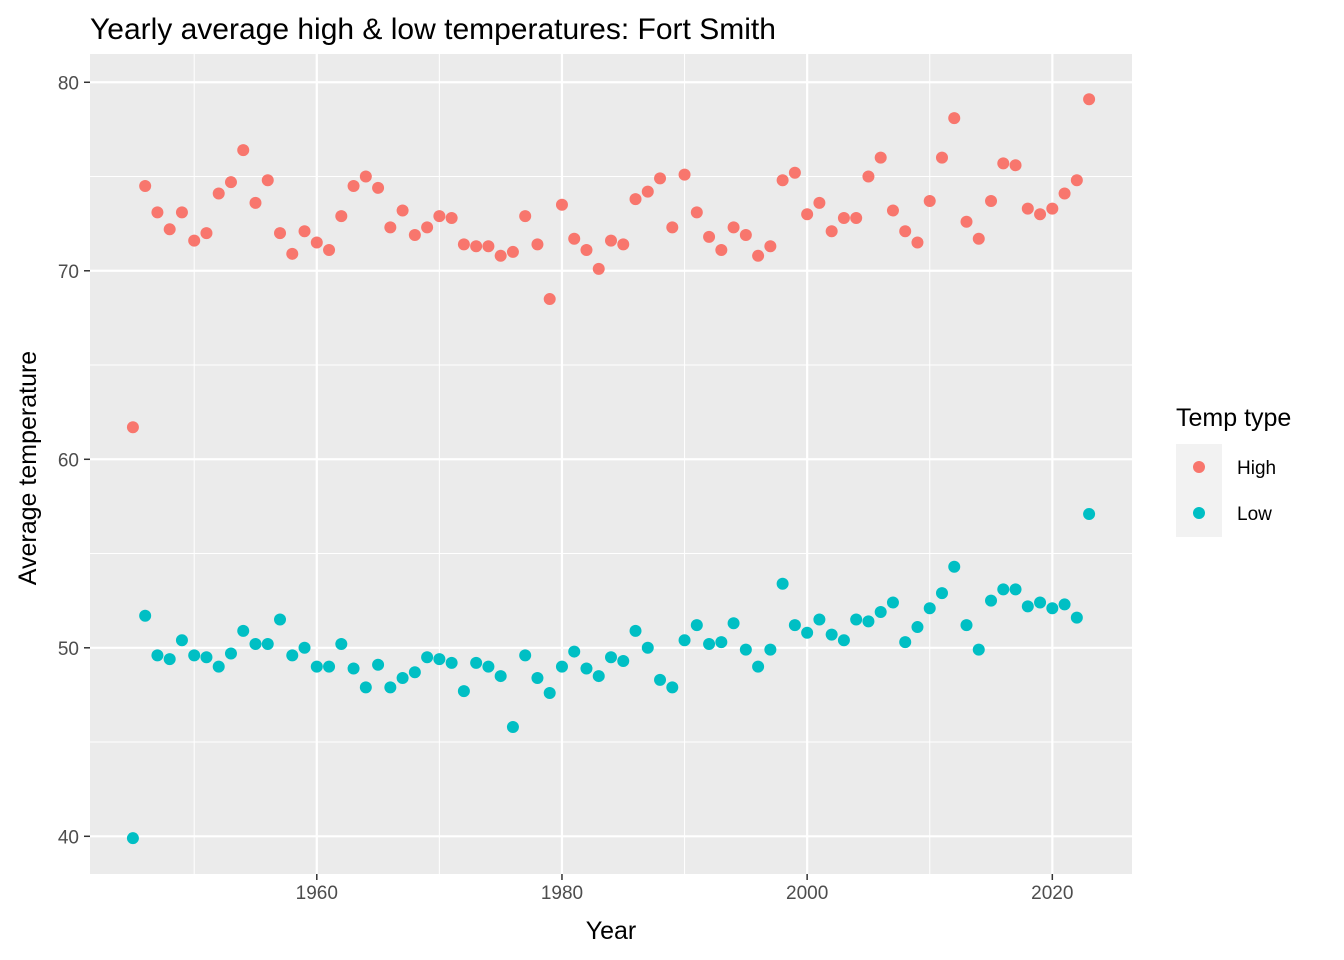 This screenshot has width=1344, height=960. What do you see at coordinates (68, 649) in the screenshot?
I see `y-tick-label: 50` at bounding box center [68, 649].